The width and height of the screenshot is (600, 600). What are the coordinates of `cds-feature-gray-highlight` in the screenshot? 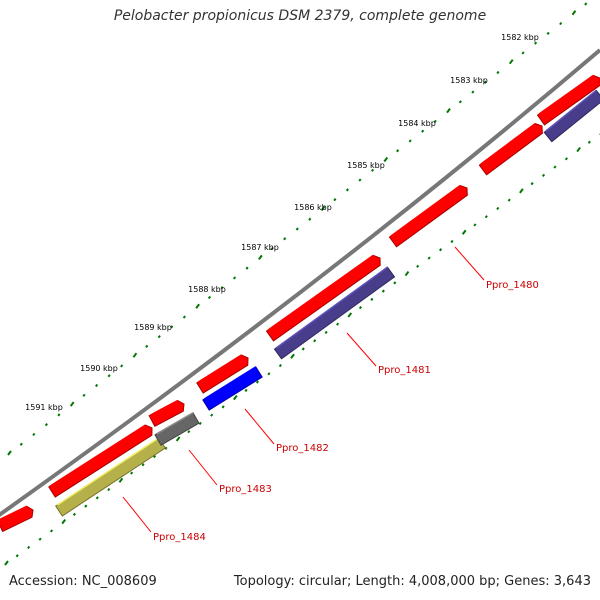 It's located at (175, 423).